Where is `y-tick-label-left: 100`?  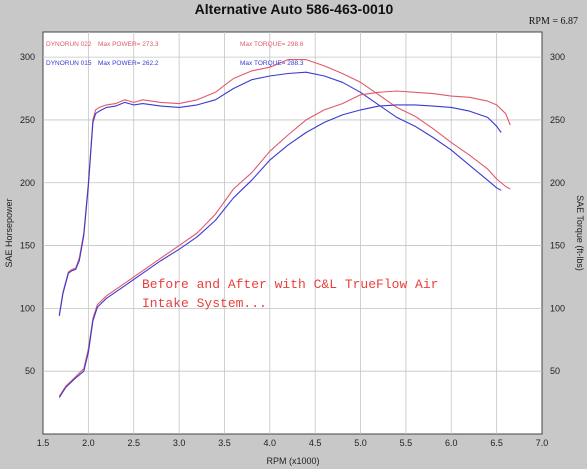 y-tick-label-left: 100 is located at coordinates (27, 308).